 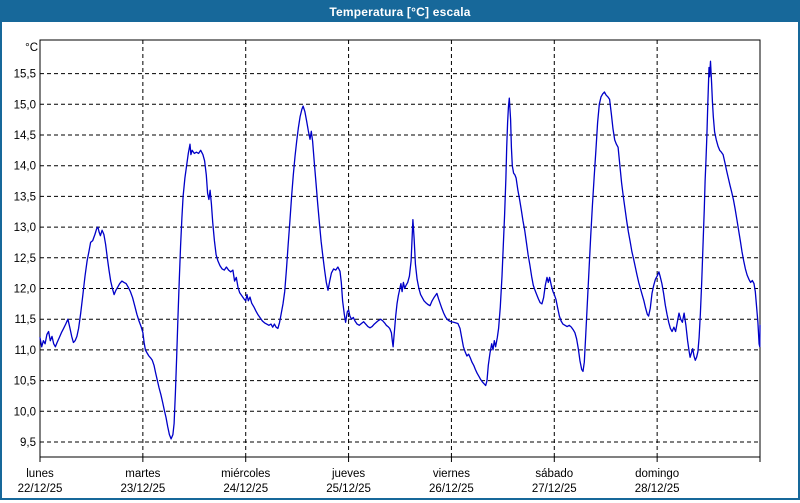 What do you see at coordinates (25, 136) in the screenshot?
I see `y-tick-label: 14,5` at bounding box center [25, 136].